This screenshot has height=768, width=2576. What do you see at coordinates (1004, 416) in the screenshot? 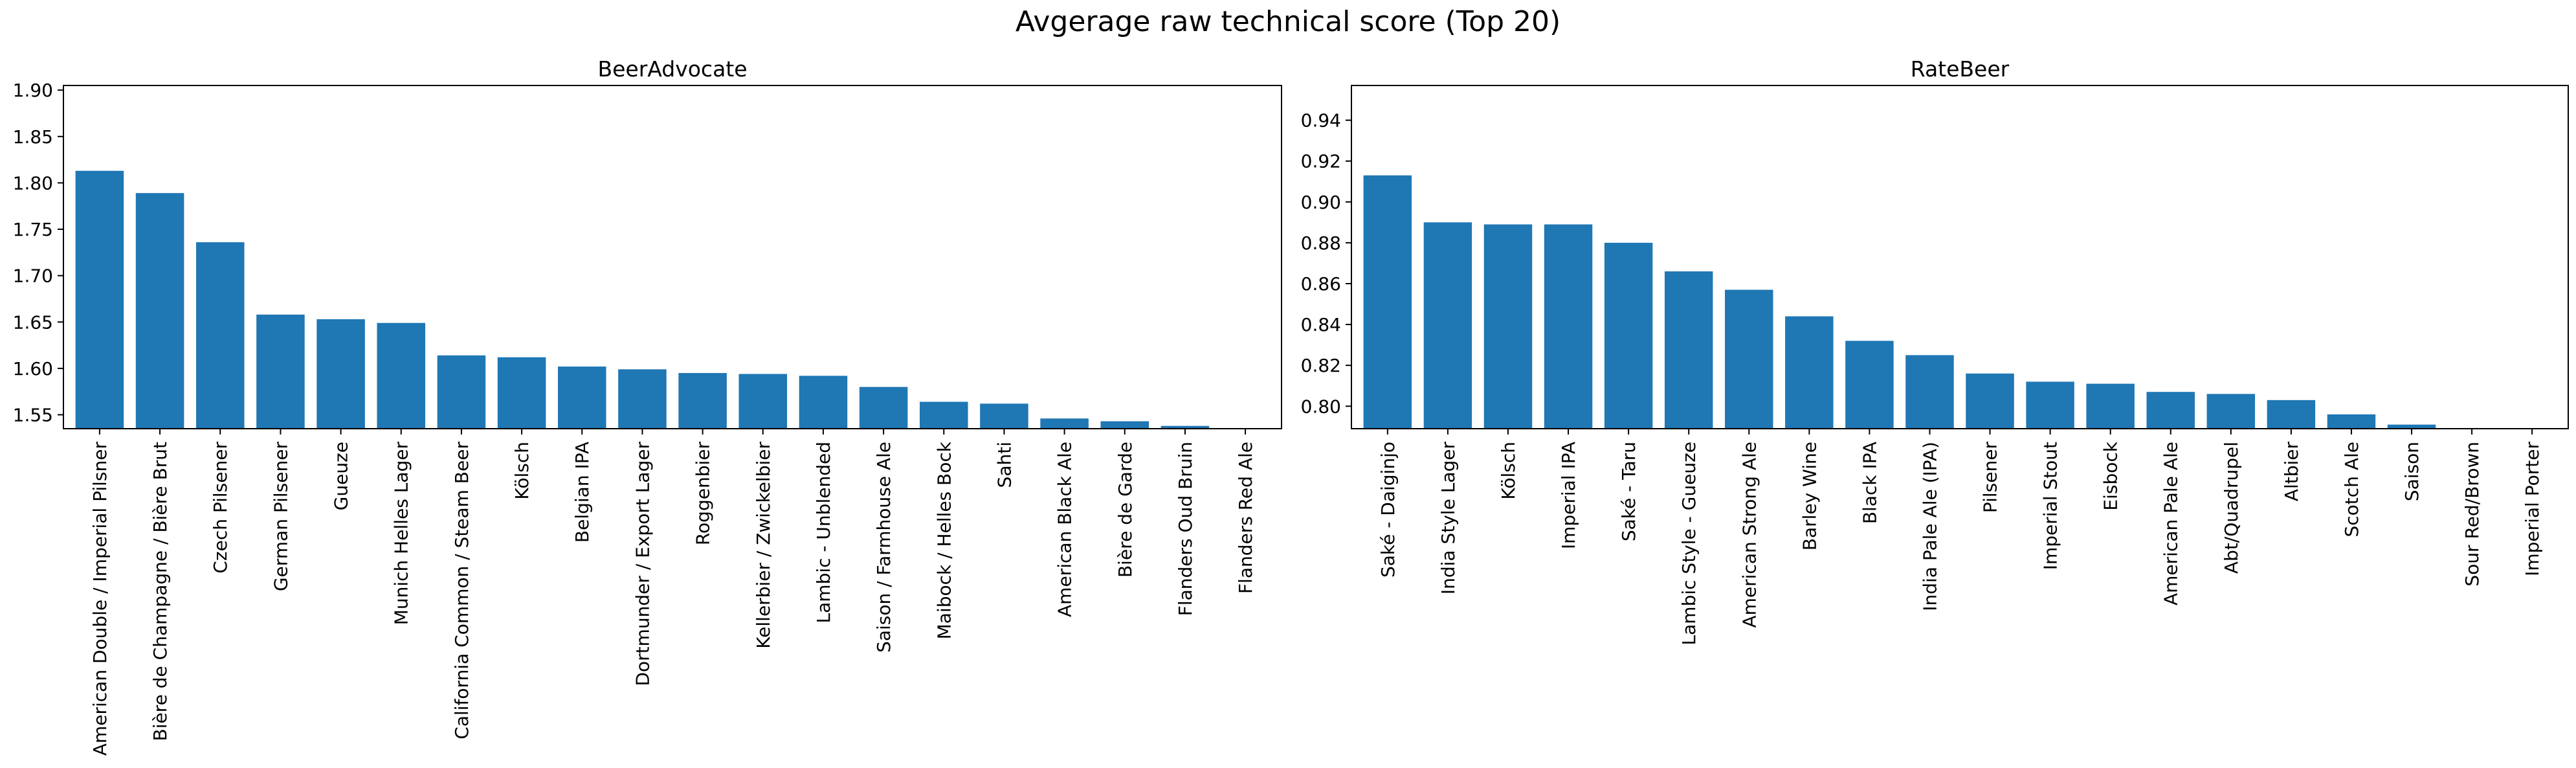
I see `bar-sahti` at bounding box center [1004, 416].